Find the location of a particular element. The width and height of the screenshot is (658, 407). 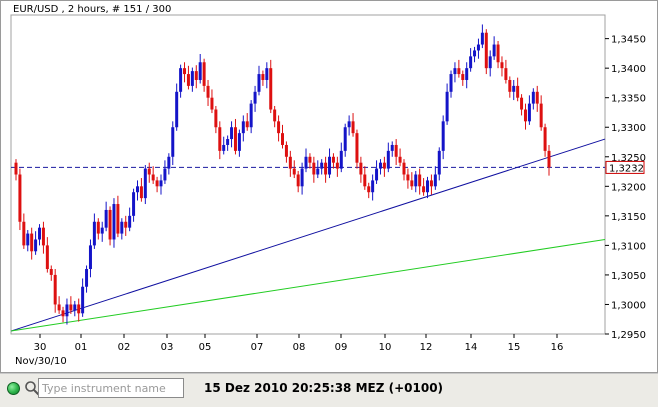

status-bar: 15 Dez 2010 20:25:38 MEZ (+0100) is located at coordinates (329, 390).